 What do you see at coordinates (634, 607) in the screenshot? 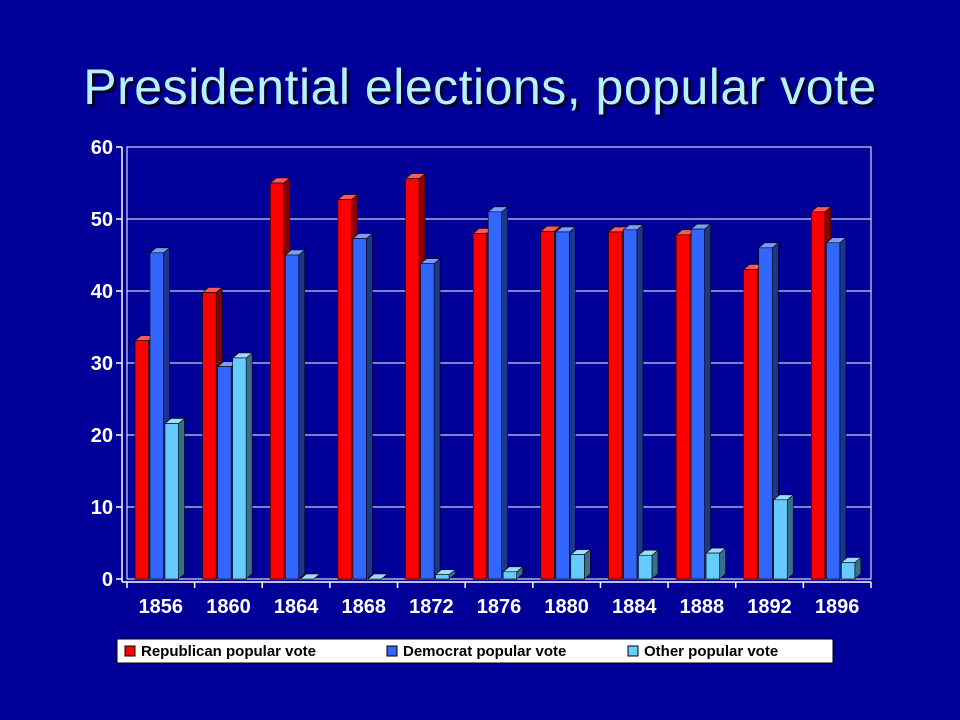
I see `x-tick-label: 1884` at bounding box center [634, 607].